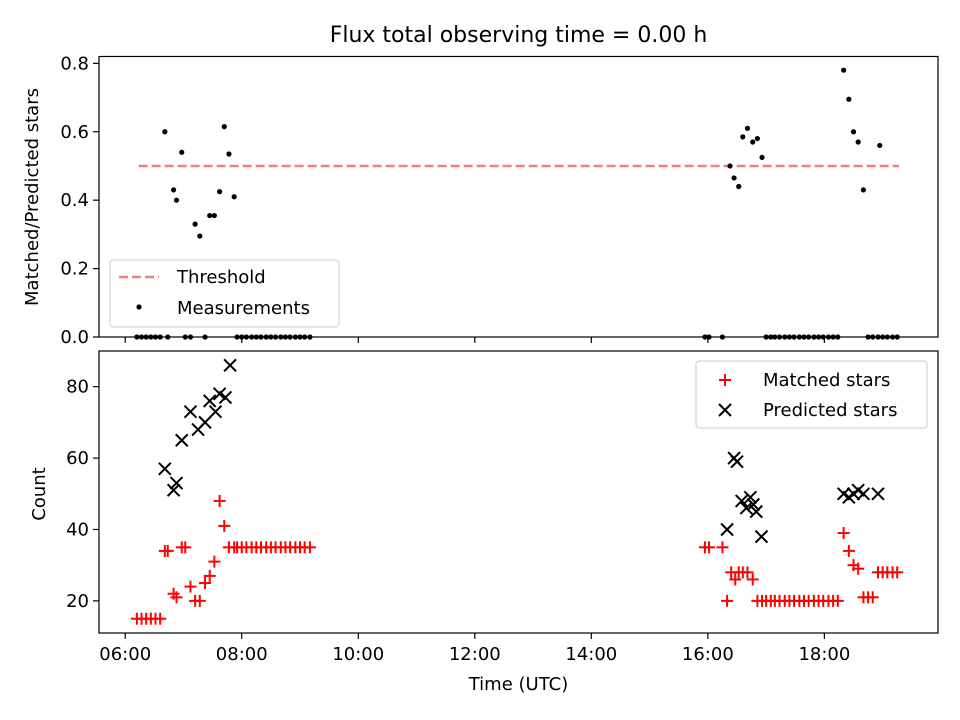 The height and width of the screenshot is (720, 960). I want to click on top-y-tick-label: 0.0, so click(74, 337).